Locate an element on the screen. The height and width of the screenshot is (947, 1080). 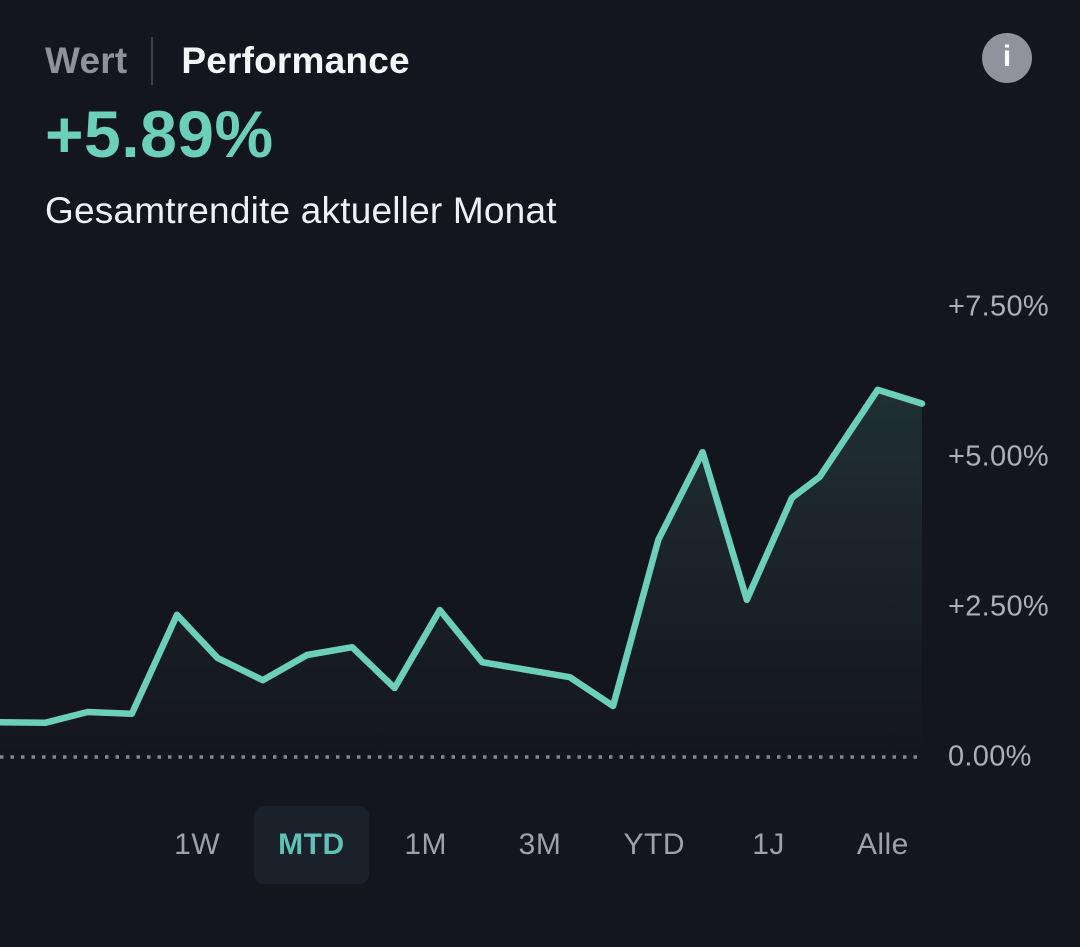
timeframe-selector: 1W MTD 1M 3M YTD 1J Alle is located at coordinates (540, 845).